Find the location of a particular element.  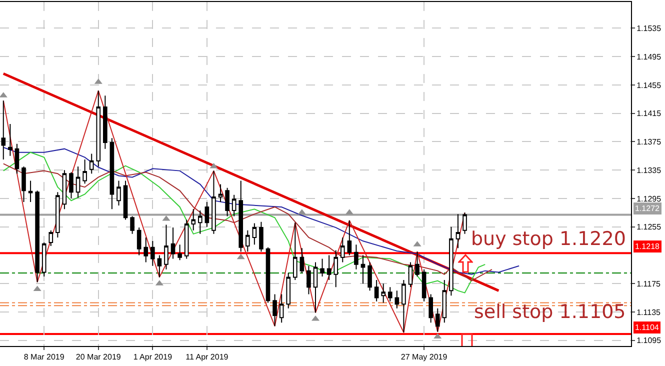

y-tick-label: 1.1455 is located at coordinates (649, 85).